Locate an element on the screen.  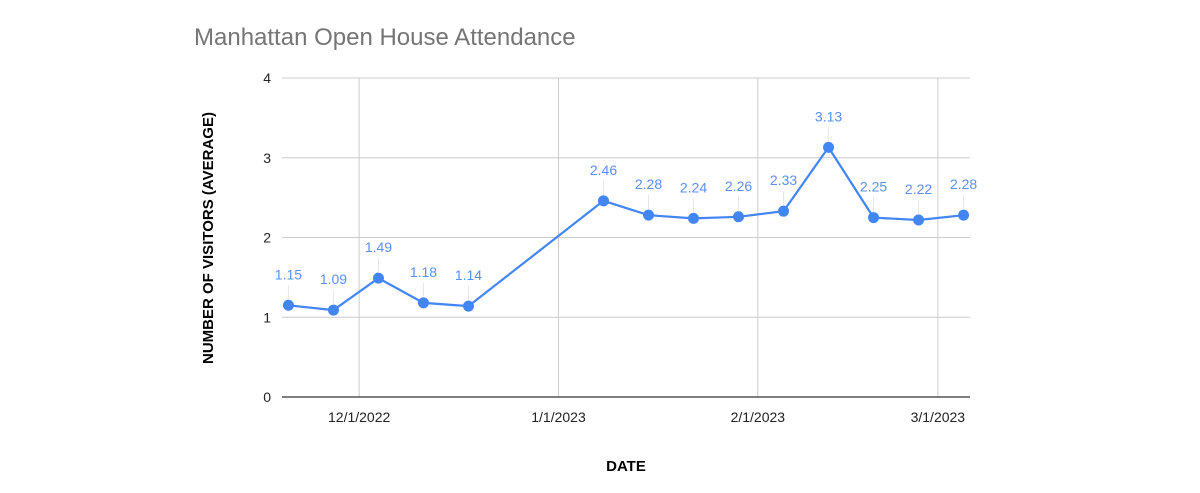
x-tick-label: 3/1/2023 is located at coordinates (938, 417).